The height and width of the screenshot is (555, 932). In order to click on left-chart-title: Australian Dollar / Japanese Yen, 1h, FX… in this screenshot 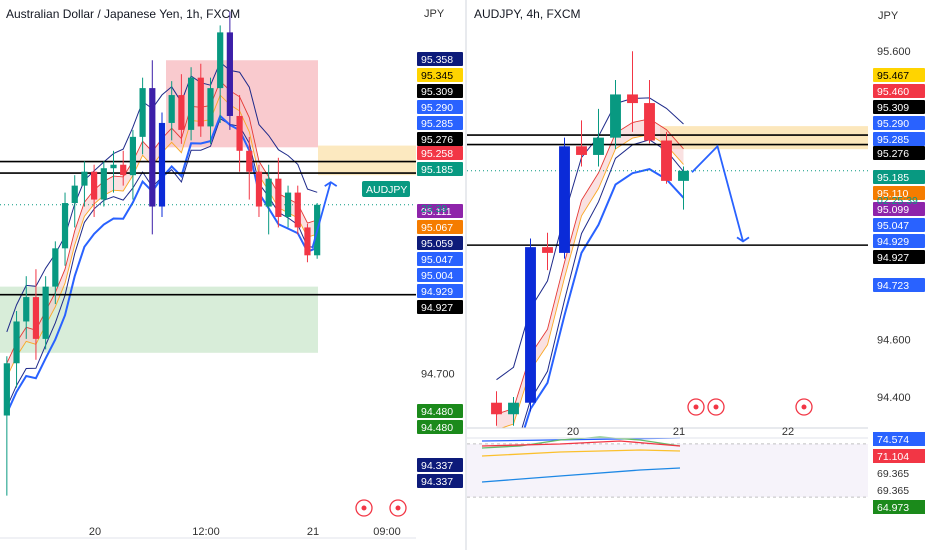, I will do `click(123, 14)`.